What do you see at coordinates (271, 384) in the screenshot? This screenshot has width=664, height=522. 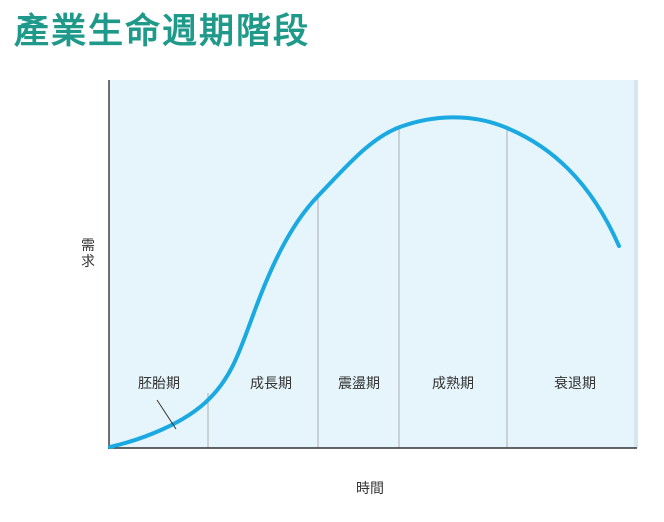 I see `stage-label-growth: 成長期` at bounding box center [271, 384].